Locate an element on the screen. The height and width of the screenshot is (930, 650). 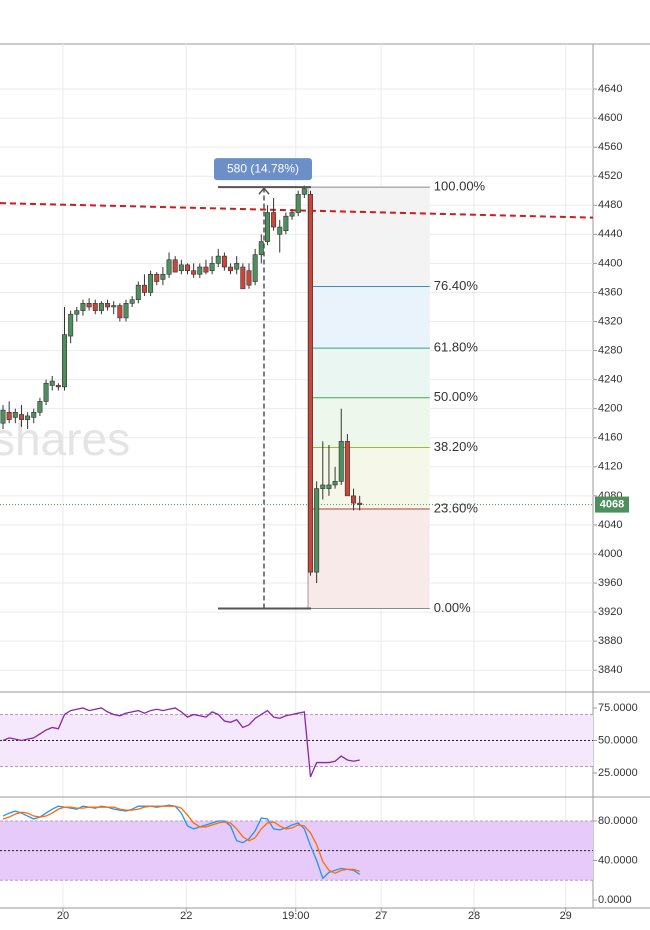
x-tick-label: 20 is located at coordinates (63, 916).